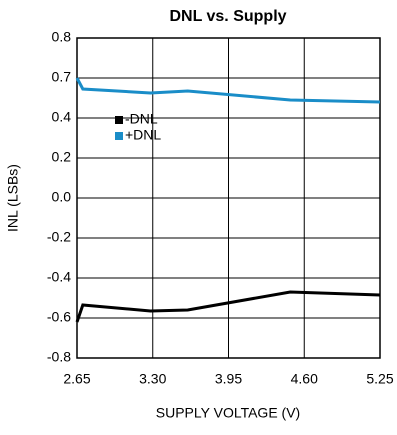 This screenshot has width=397, height=435. What do you see at coordinates (62, 197) in the screenshot?
I see `y-tick-label: 0.0` at bounding box center [62, 197].